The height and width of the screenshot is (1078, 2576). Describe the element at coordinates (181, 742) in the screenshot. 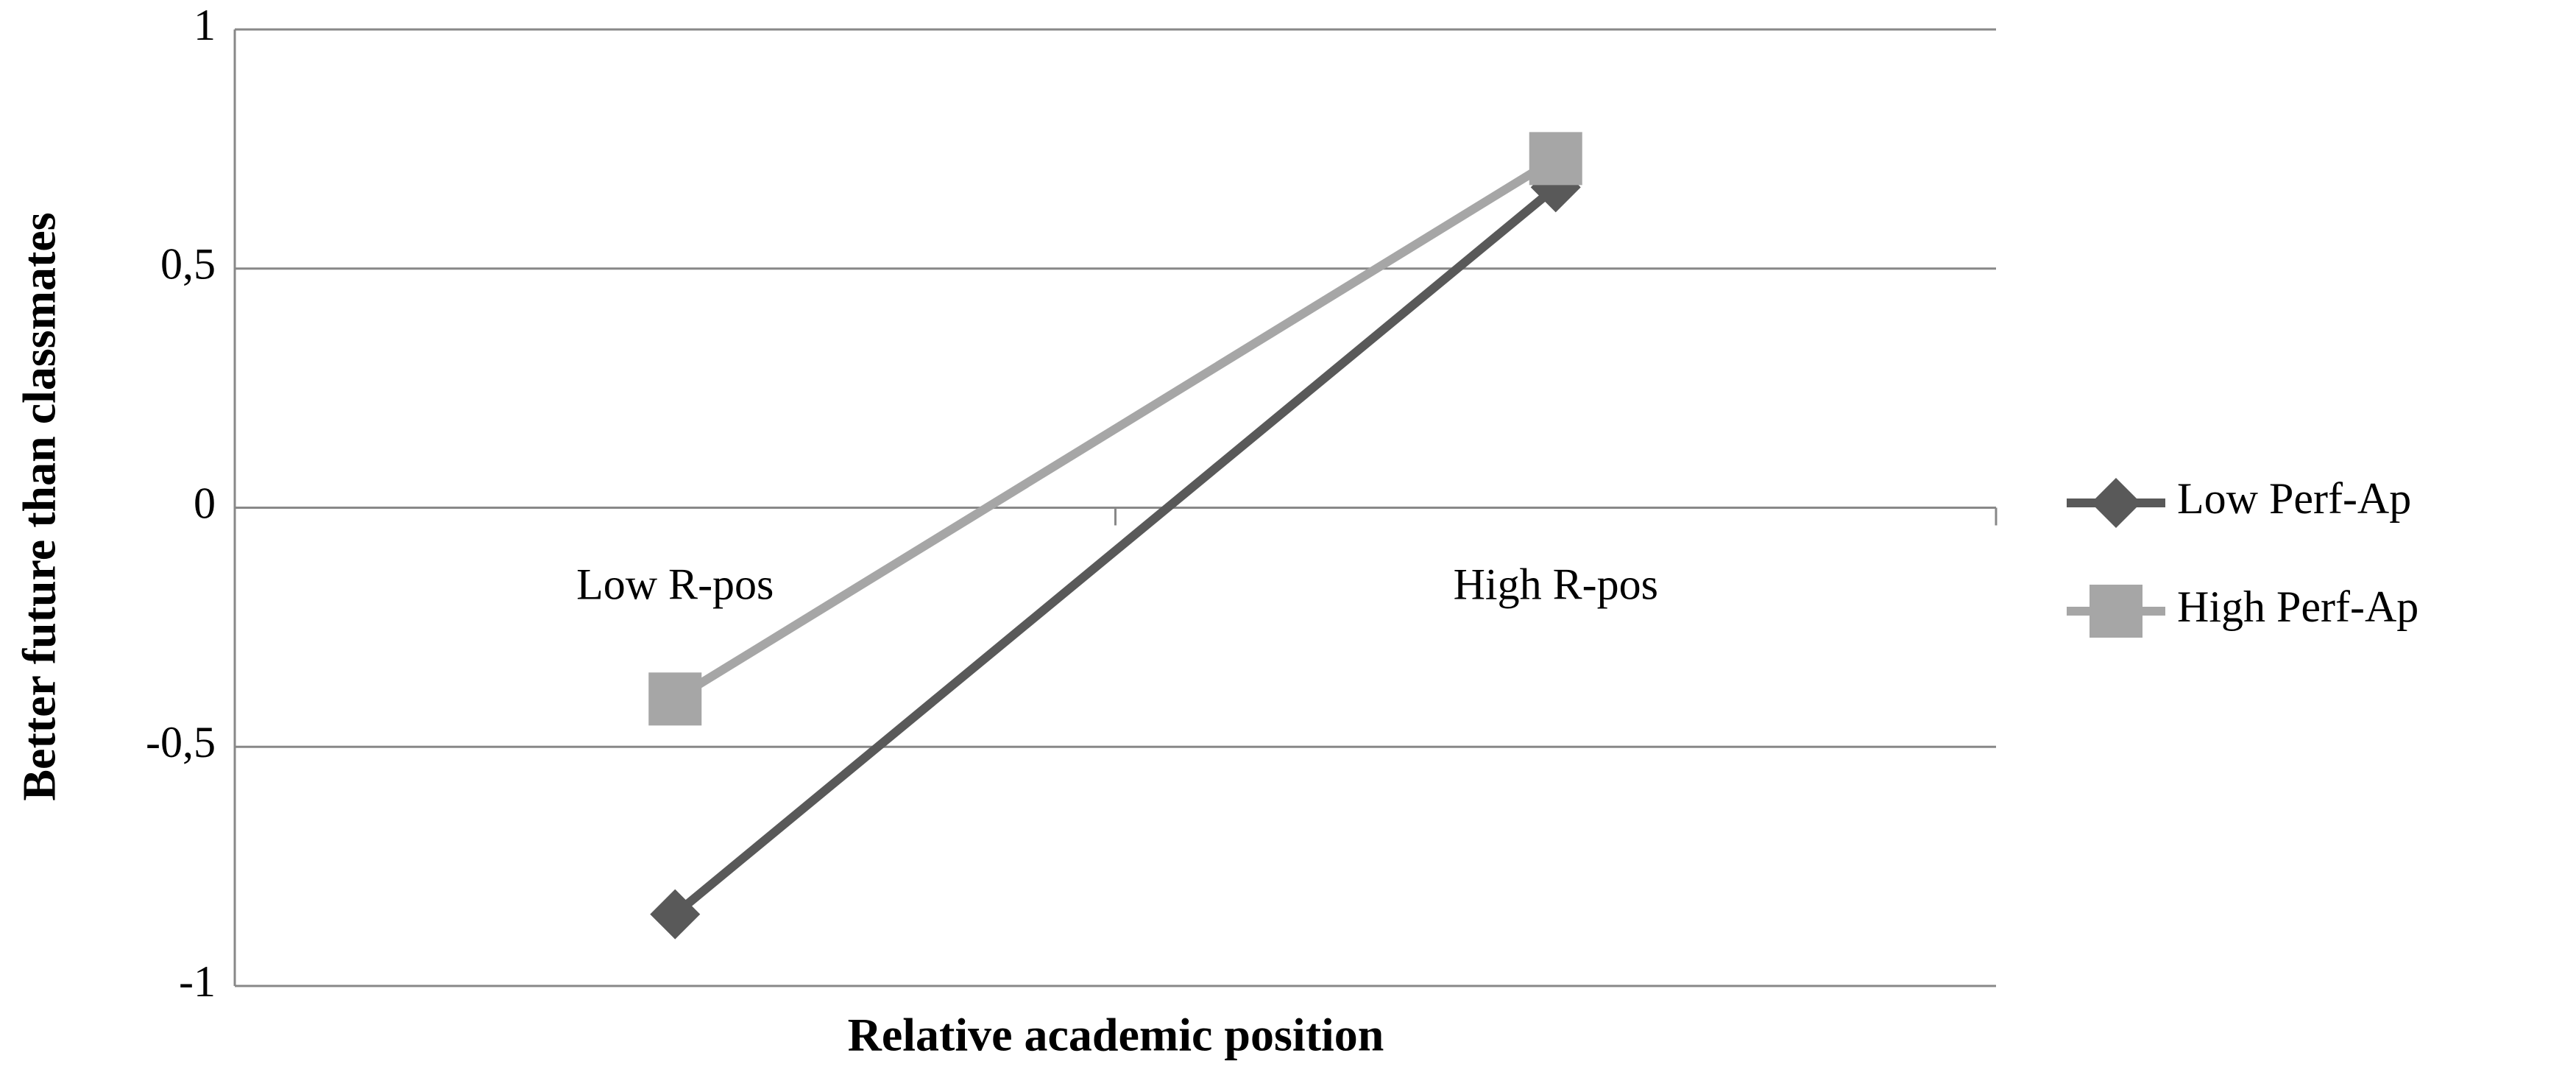

I see `y-tick-label: -0,5` at that location.